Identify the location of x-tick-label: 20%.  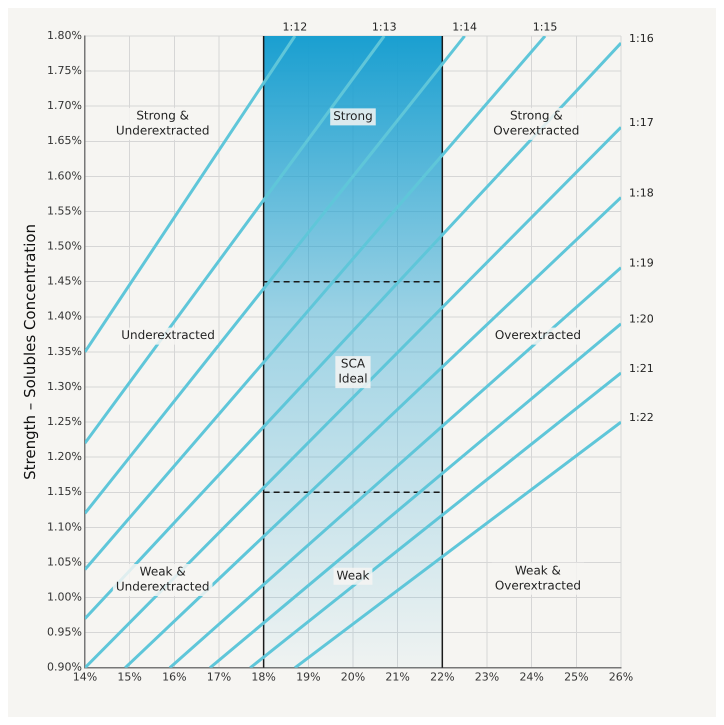
(353, 677).